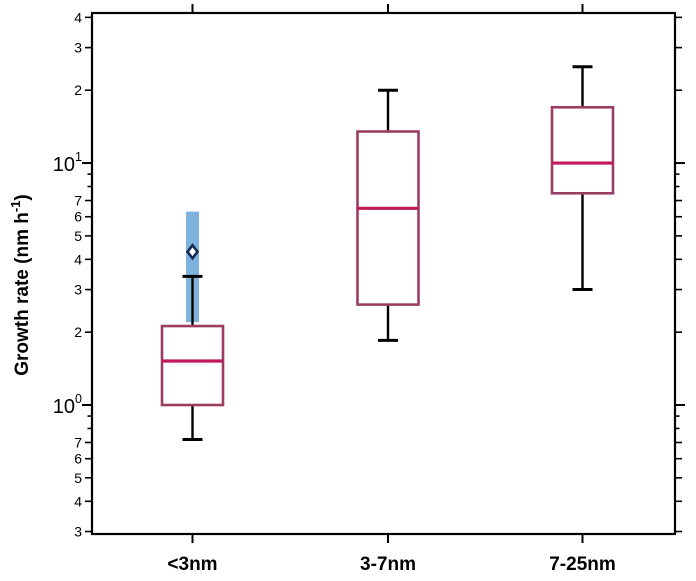 Image resolution: width=696 pixels, height=581 pixels. I want to click on x-category-label: 7-25nm, so click(582, 564).